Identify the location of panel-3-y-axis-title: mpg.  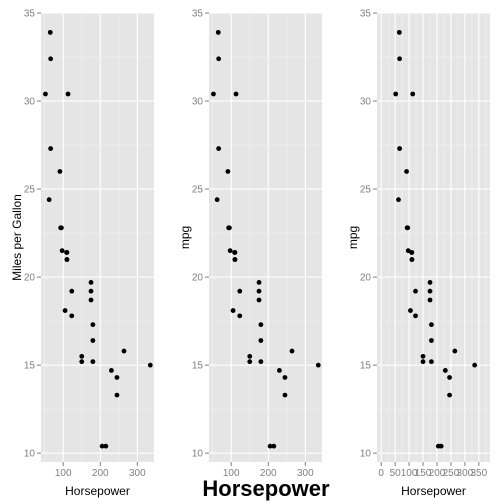
(353, 237).